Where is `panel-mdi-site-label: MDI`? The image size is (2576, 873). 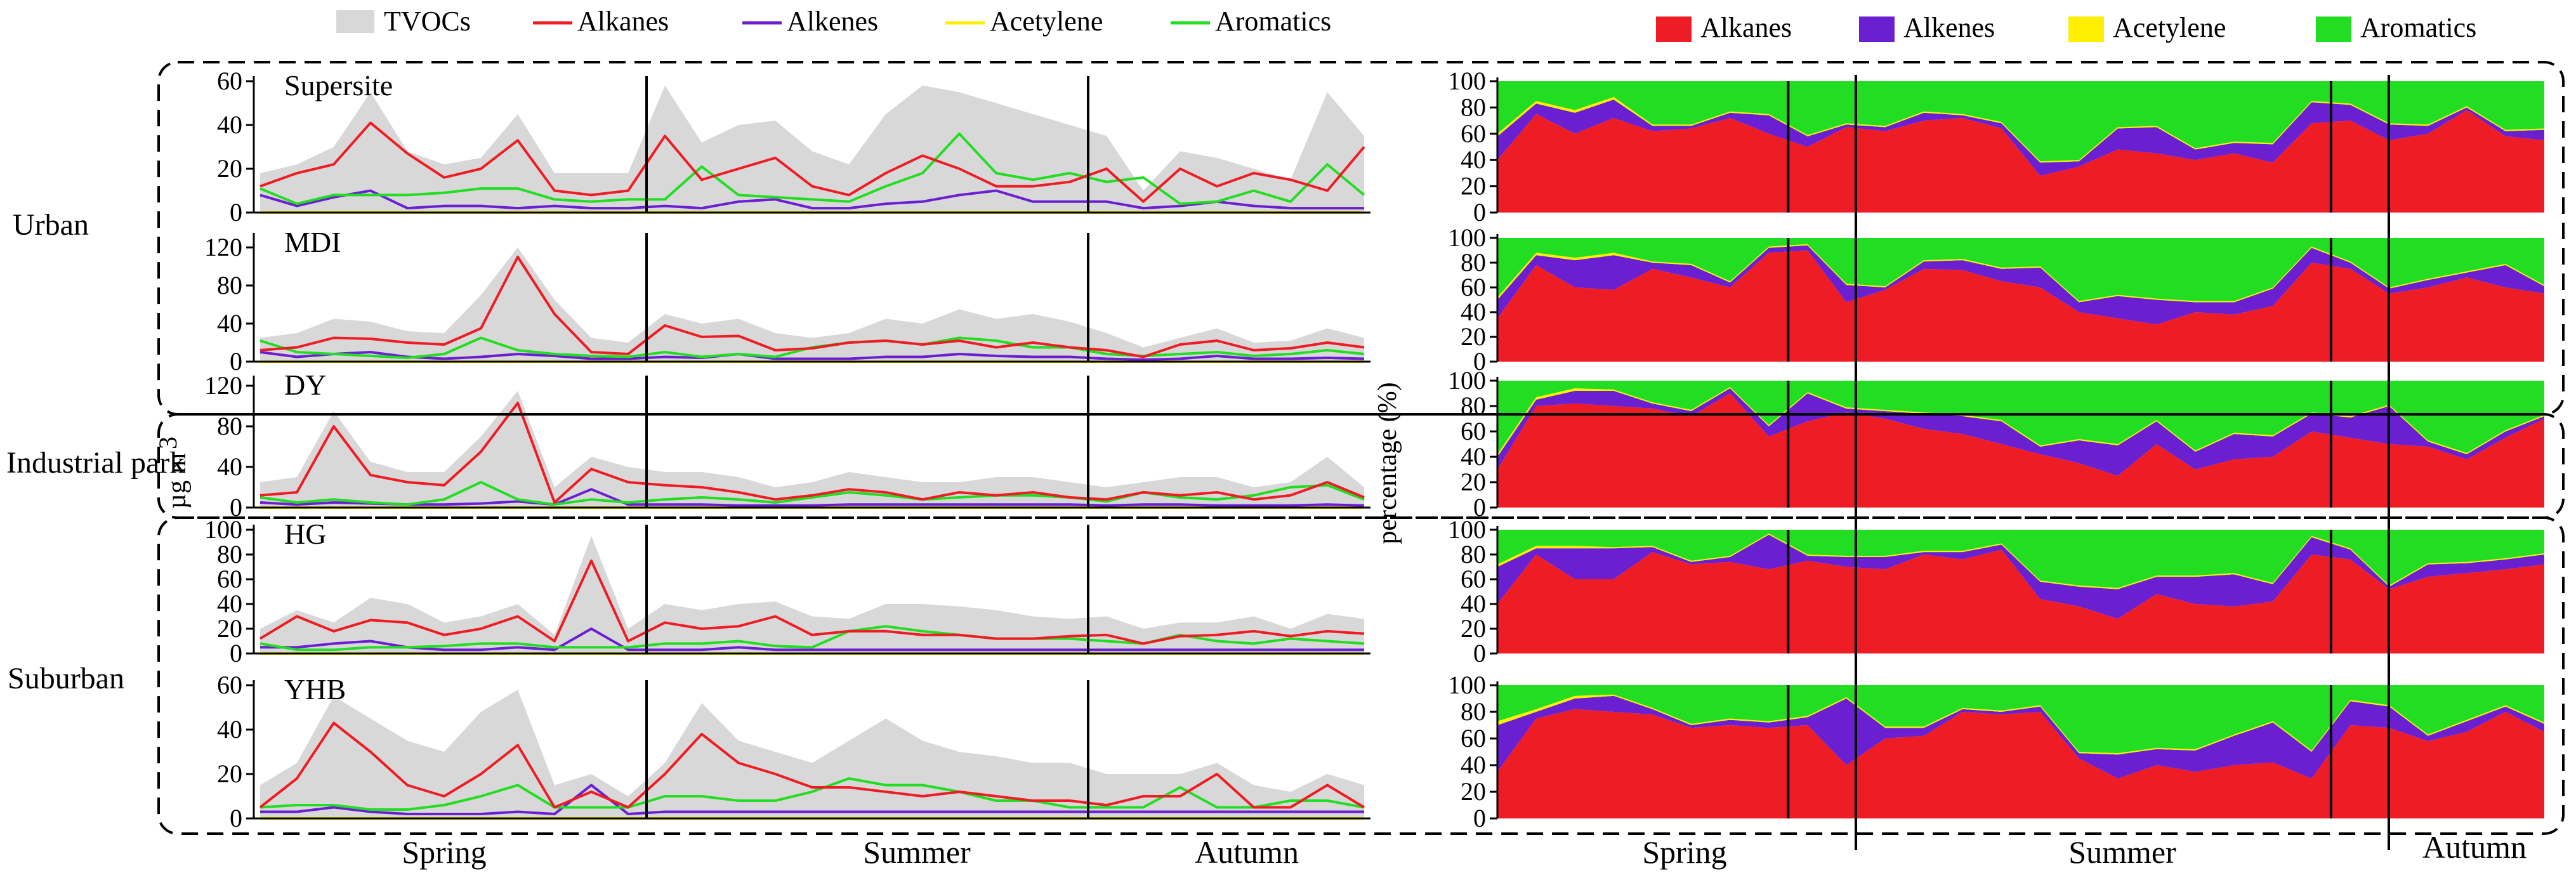 panel-mdi-site-label: MDI is located at coordinates (312, 242).